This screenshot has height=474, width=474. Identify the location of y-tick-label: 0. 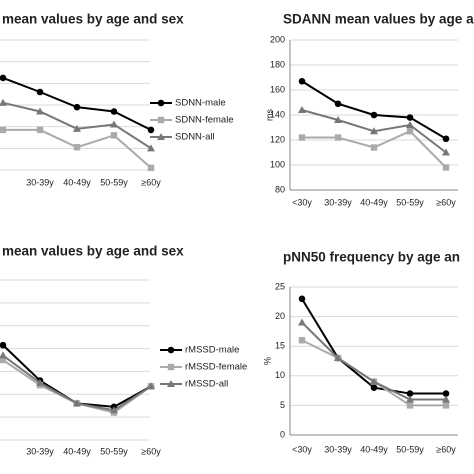
(282, 434).